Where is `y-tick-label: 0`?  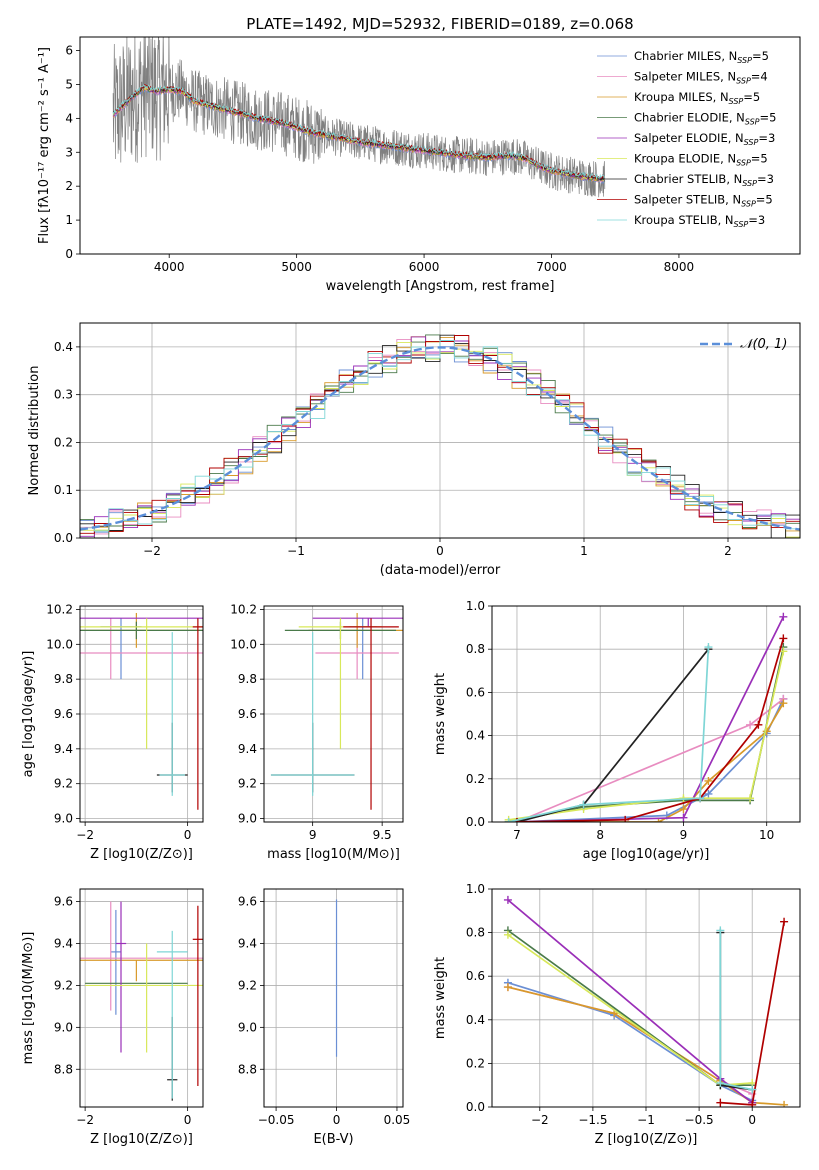
y-tick-label: 0 is located at coordinates (69, 254).